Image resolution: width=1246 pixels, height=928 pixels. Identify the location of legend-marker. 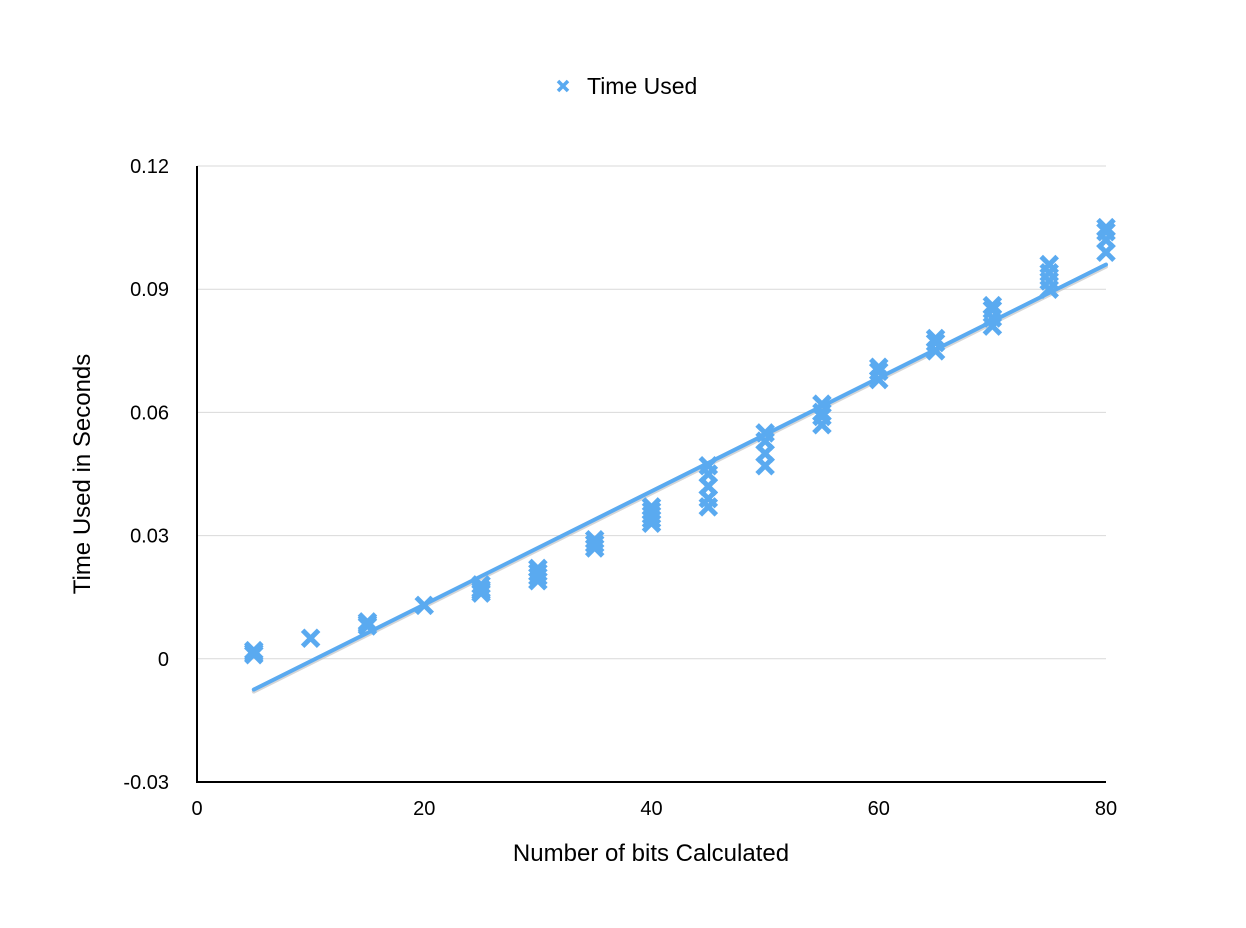
(563, 86).